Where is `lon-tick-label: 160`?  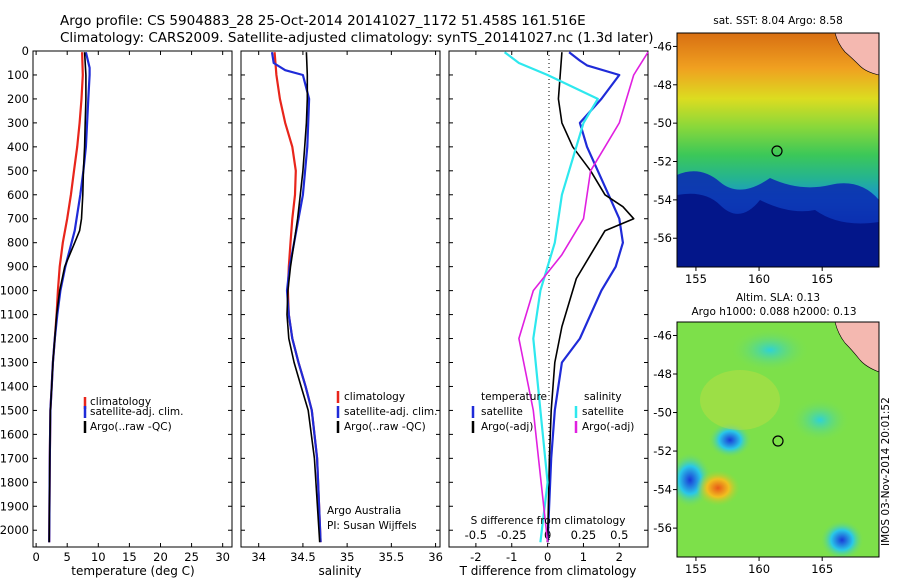 lon-tick-label: 160 is located at coordinates (759, 279).